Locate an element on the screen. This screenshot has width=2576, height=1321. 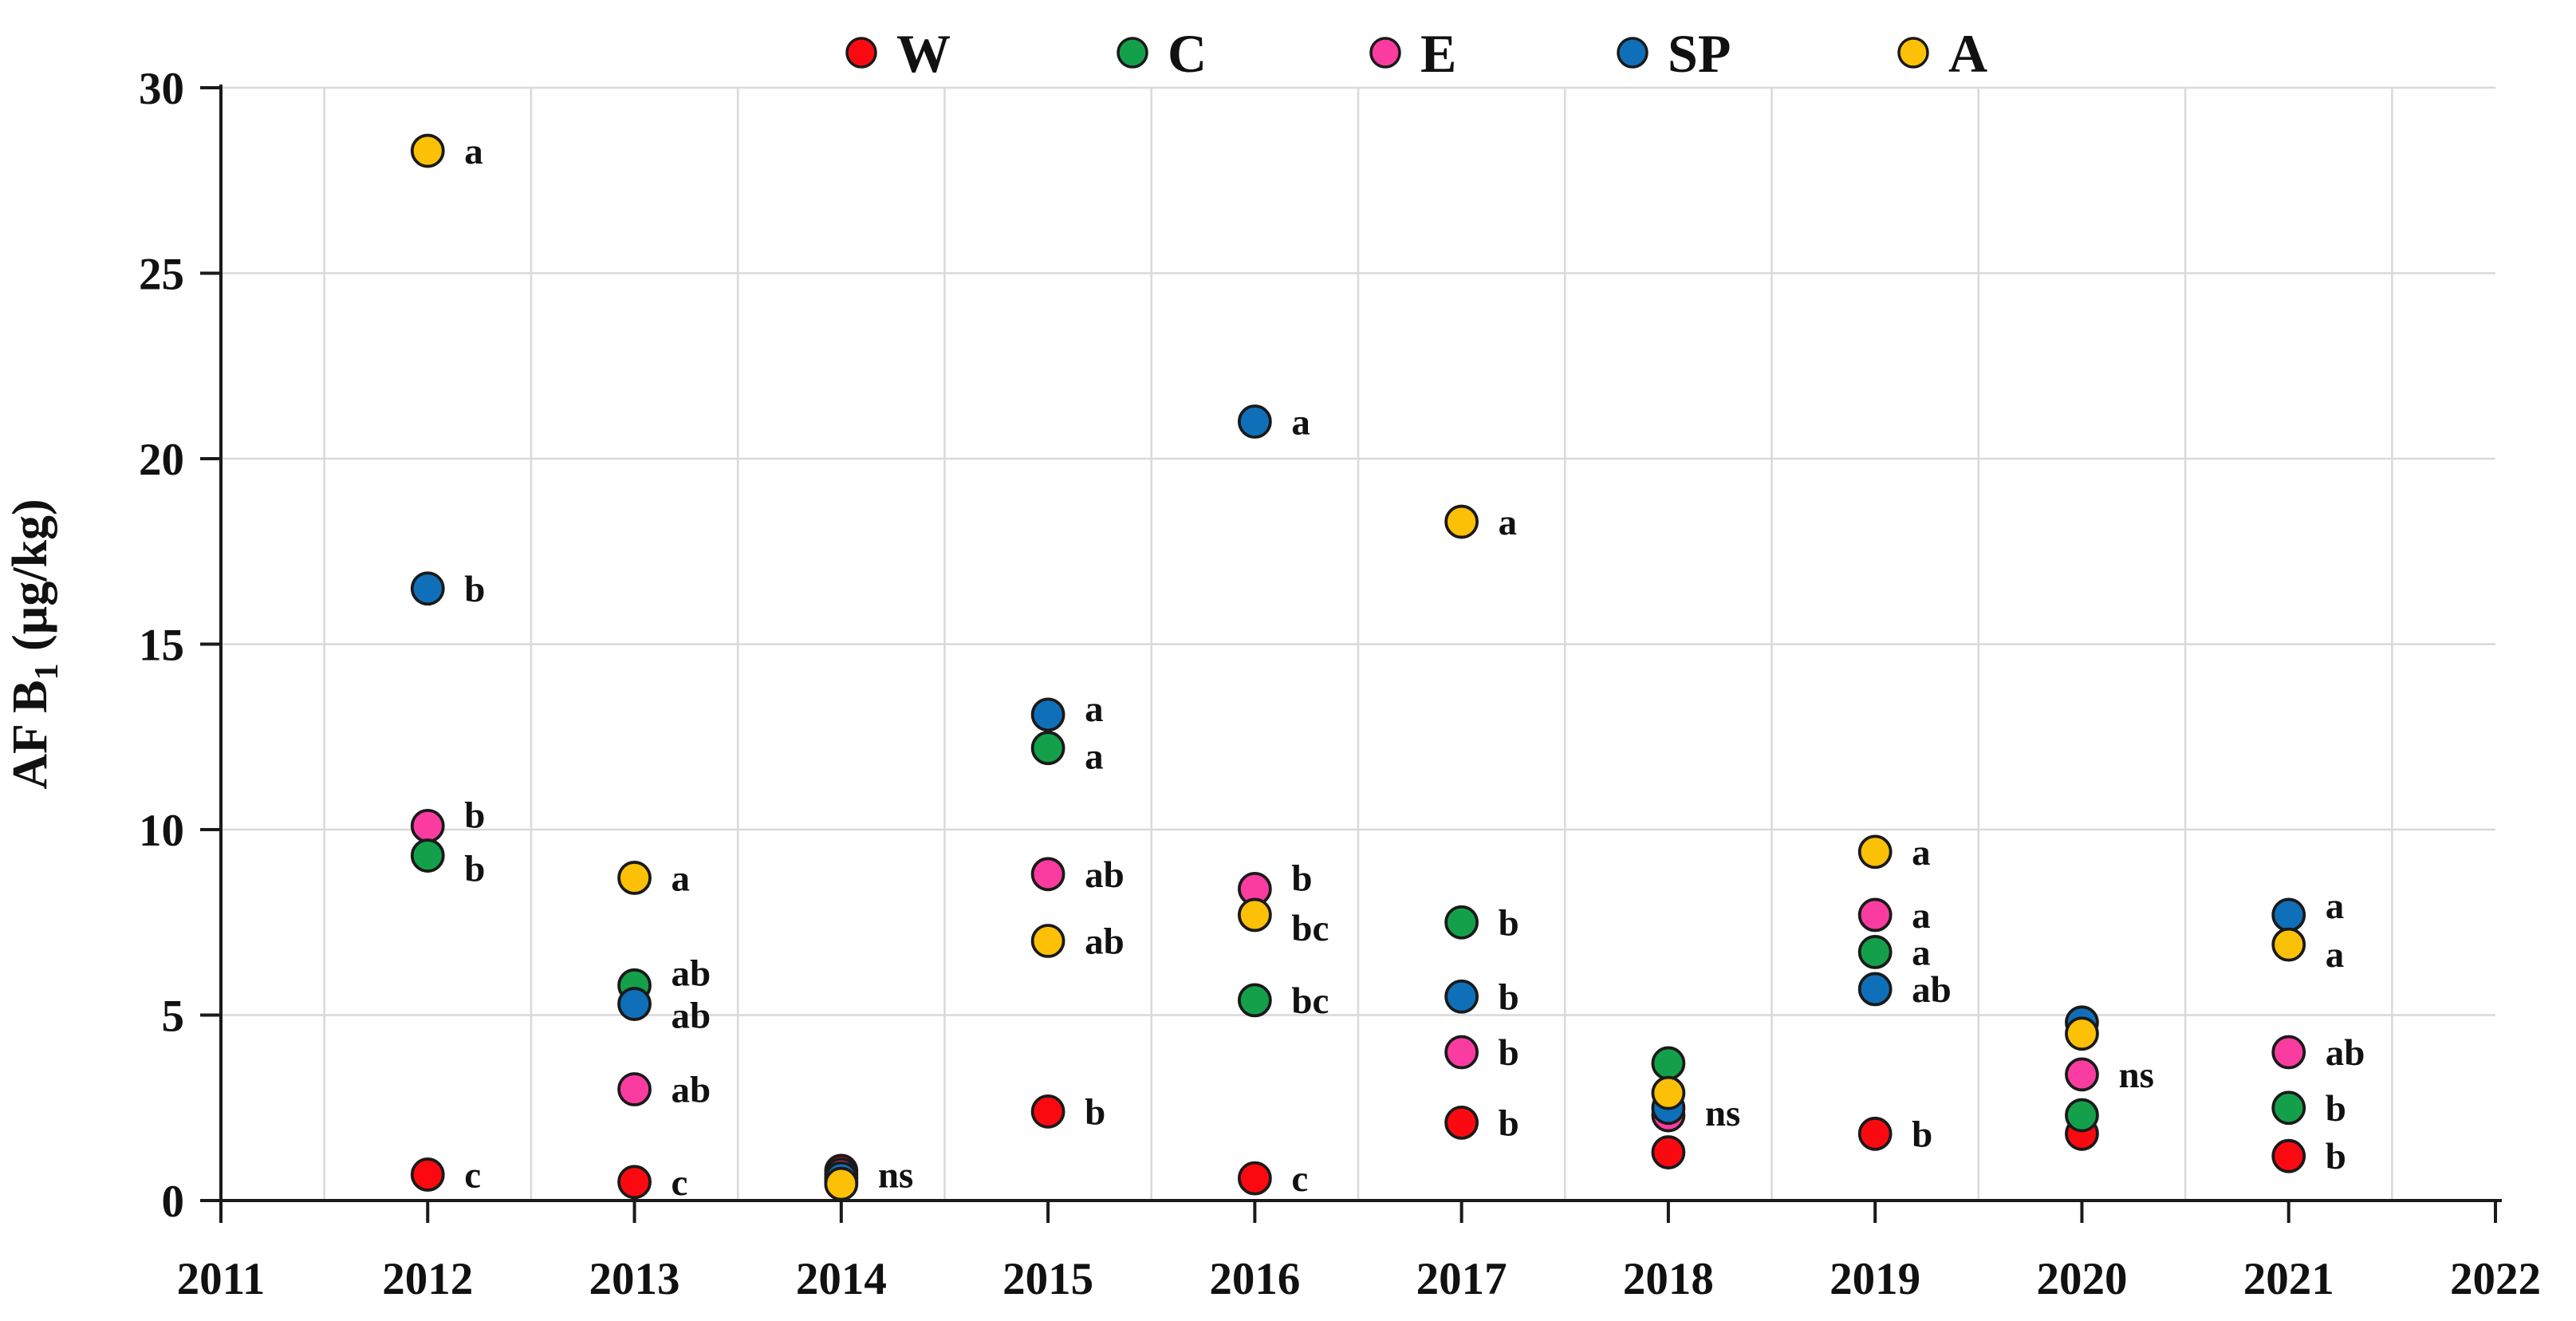
sig-label-C-2021: b is located at coordinates (2336, 1109).